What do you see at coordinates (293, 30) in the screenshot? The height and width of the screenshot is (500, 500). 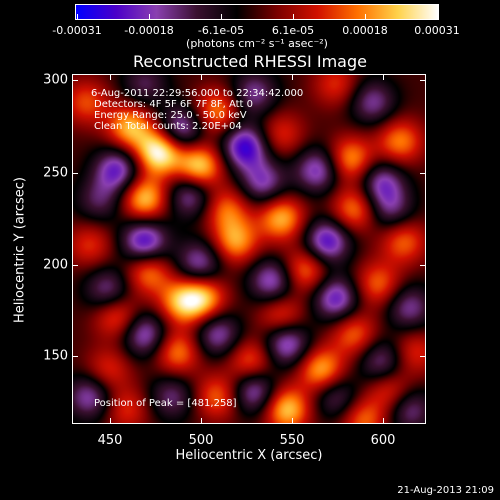 I see `colorbar-tick-label: 6.1e-05` at bounding box center [293, 30].